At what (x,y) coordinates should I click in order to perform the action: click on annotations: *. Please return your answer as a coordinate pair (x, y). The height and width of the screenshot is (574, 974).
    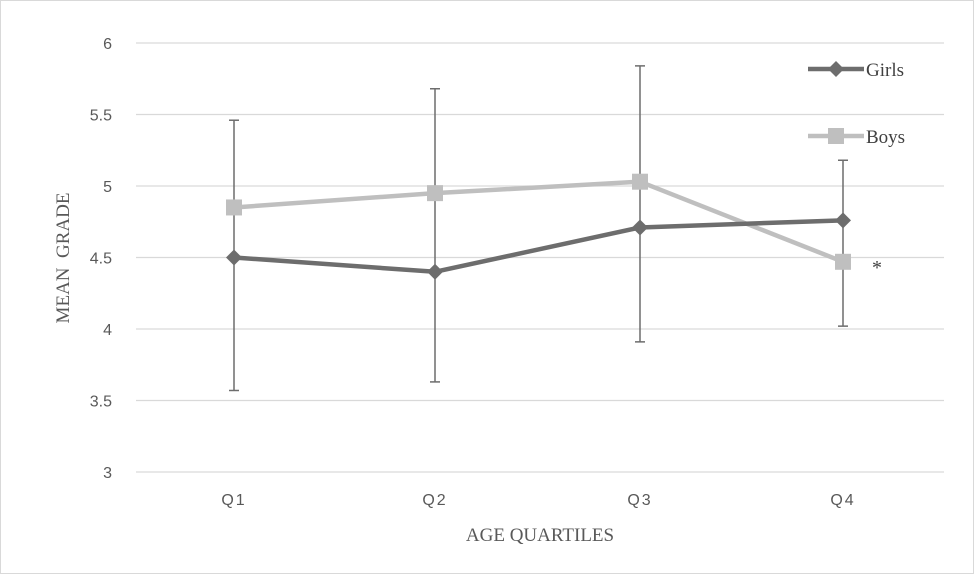
    Looking at the image, I should click on (877, 268).